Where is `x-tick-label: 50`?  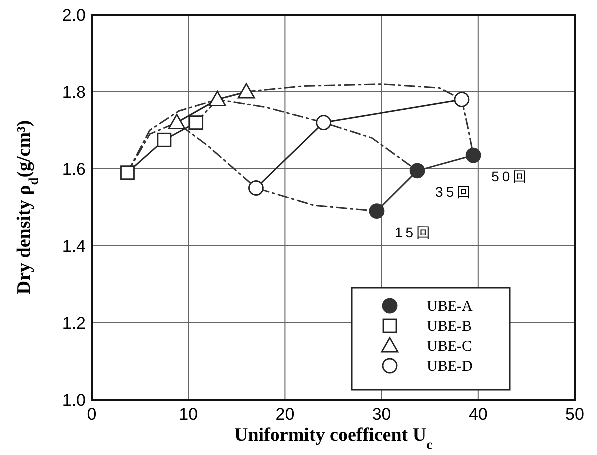 x-tick-label: 50 is located at coordinates (575, 414).